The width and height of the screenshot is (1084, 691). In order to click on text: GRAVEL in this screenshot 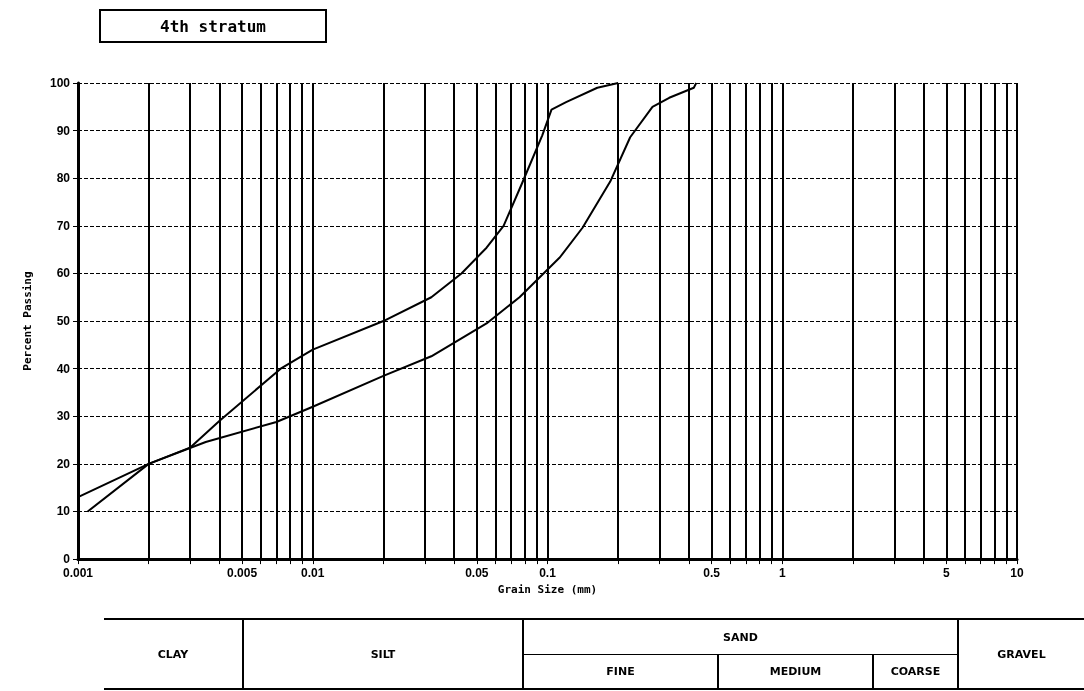, I will do `click(1021, 654)`.